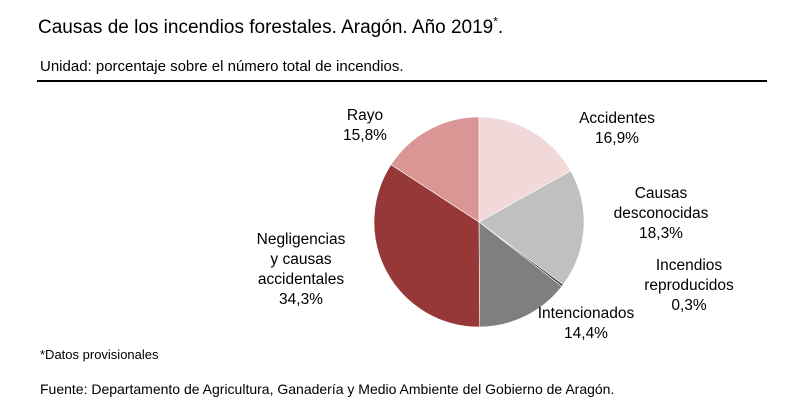  What do you see at coordinates (689, 265) in the screenshot?
I see `slice-label: Incendios` at bounding box center [689, 265].